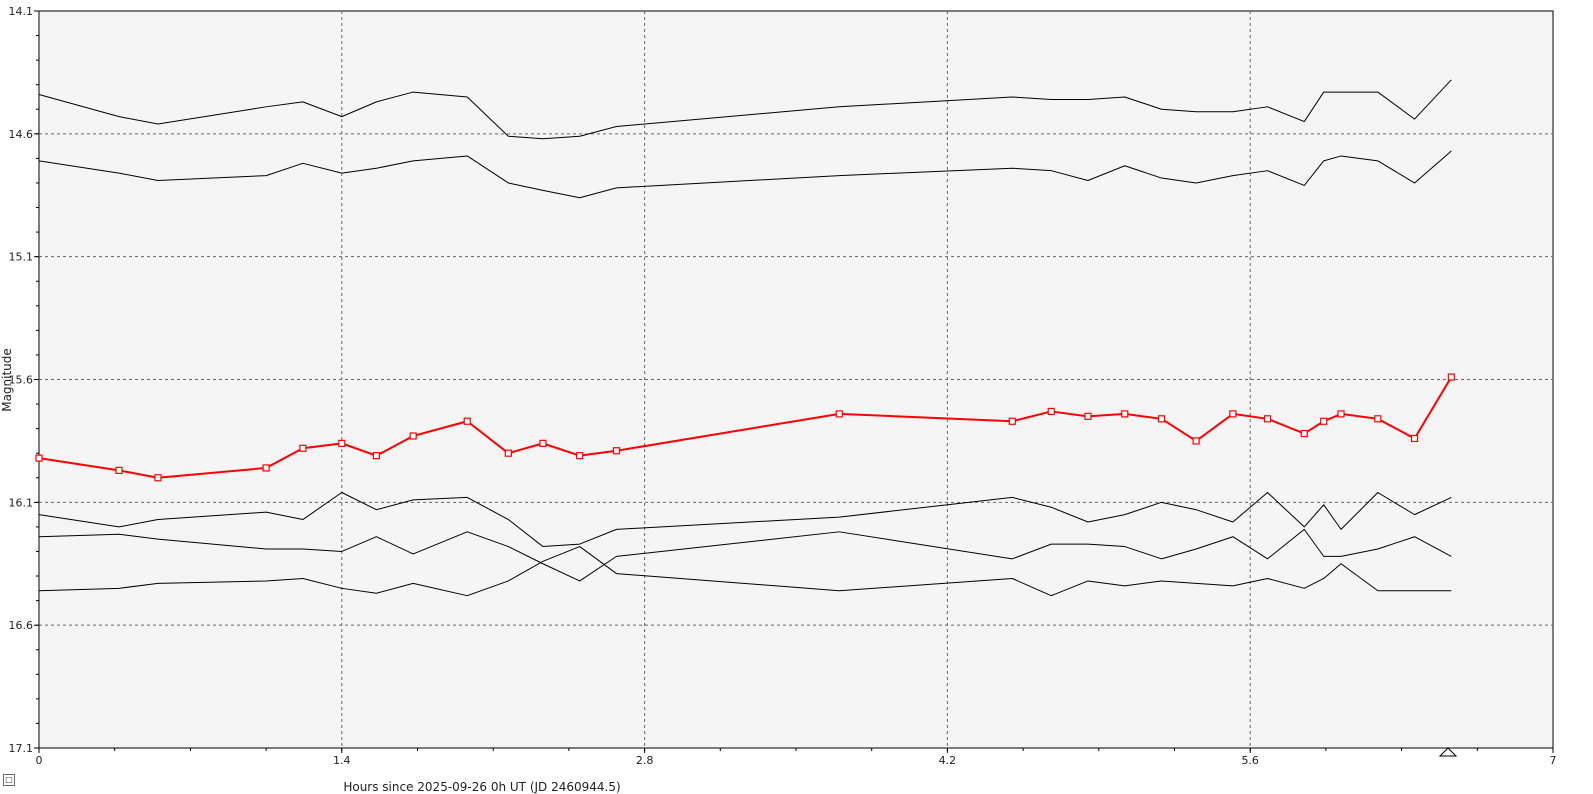 The width and height of the screenshot is (1593, 794). I want to click on y-tick-label: 16.1, so click(21, 502).